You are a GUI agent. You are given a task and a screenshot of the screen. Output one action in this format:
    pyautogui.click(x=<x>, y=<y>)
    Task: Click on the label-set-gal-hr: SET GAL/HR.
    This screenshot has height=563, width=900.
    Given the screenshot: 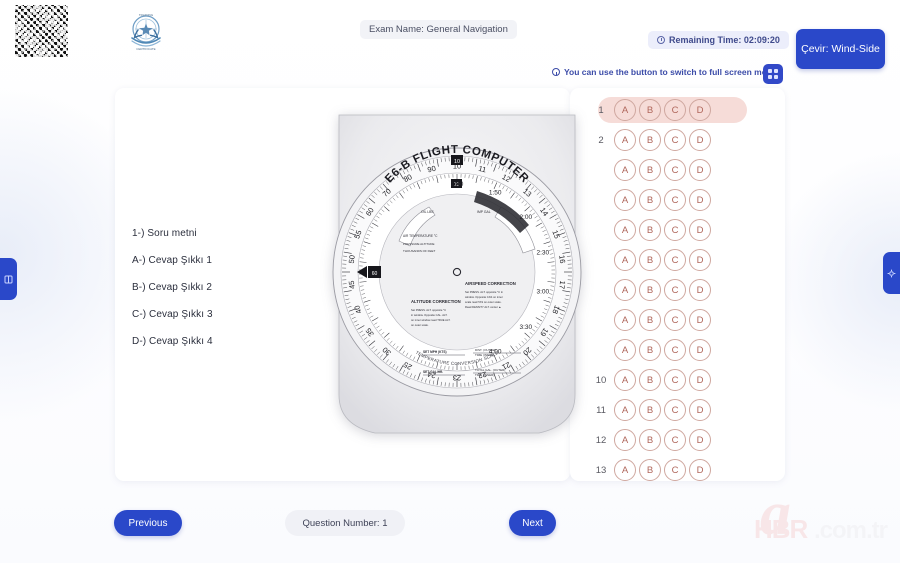 What is the action you would take?
    pyautogui.click(x=433, y=372)
    